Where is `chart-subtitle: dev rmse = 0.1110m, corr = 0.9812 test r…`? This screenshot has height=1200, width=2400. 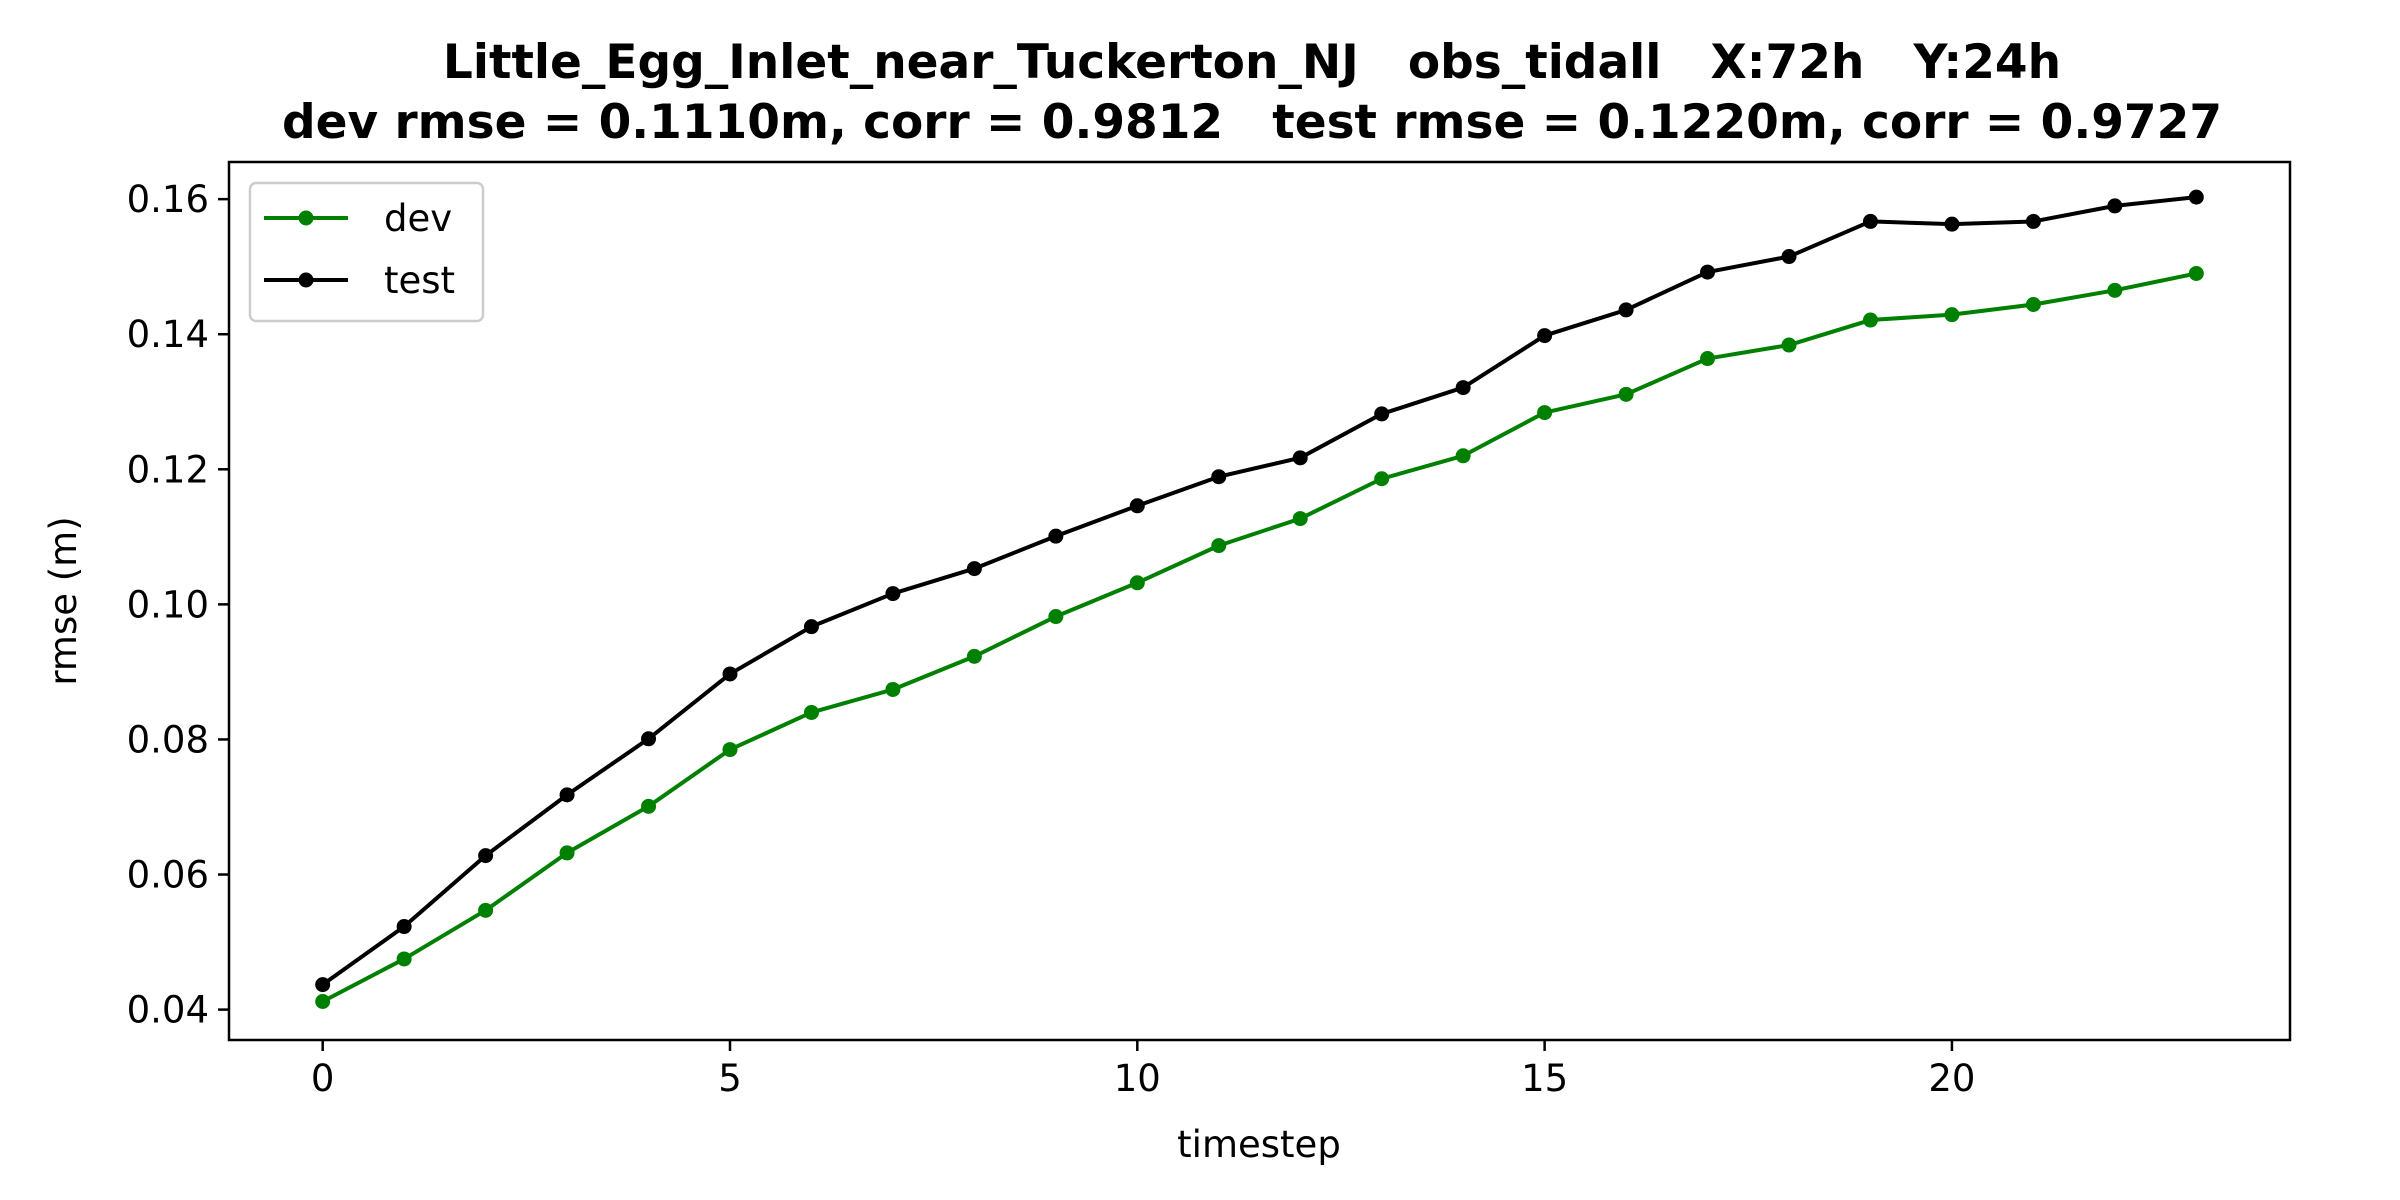 chart-subtitle: dev rmse = 0.1110m, corr = 0.9812 test r… is located at coordinates (1252, 122).